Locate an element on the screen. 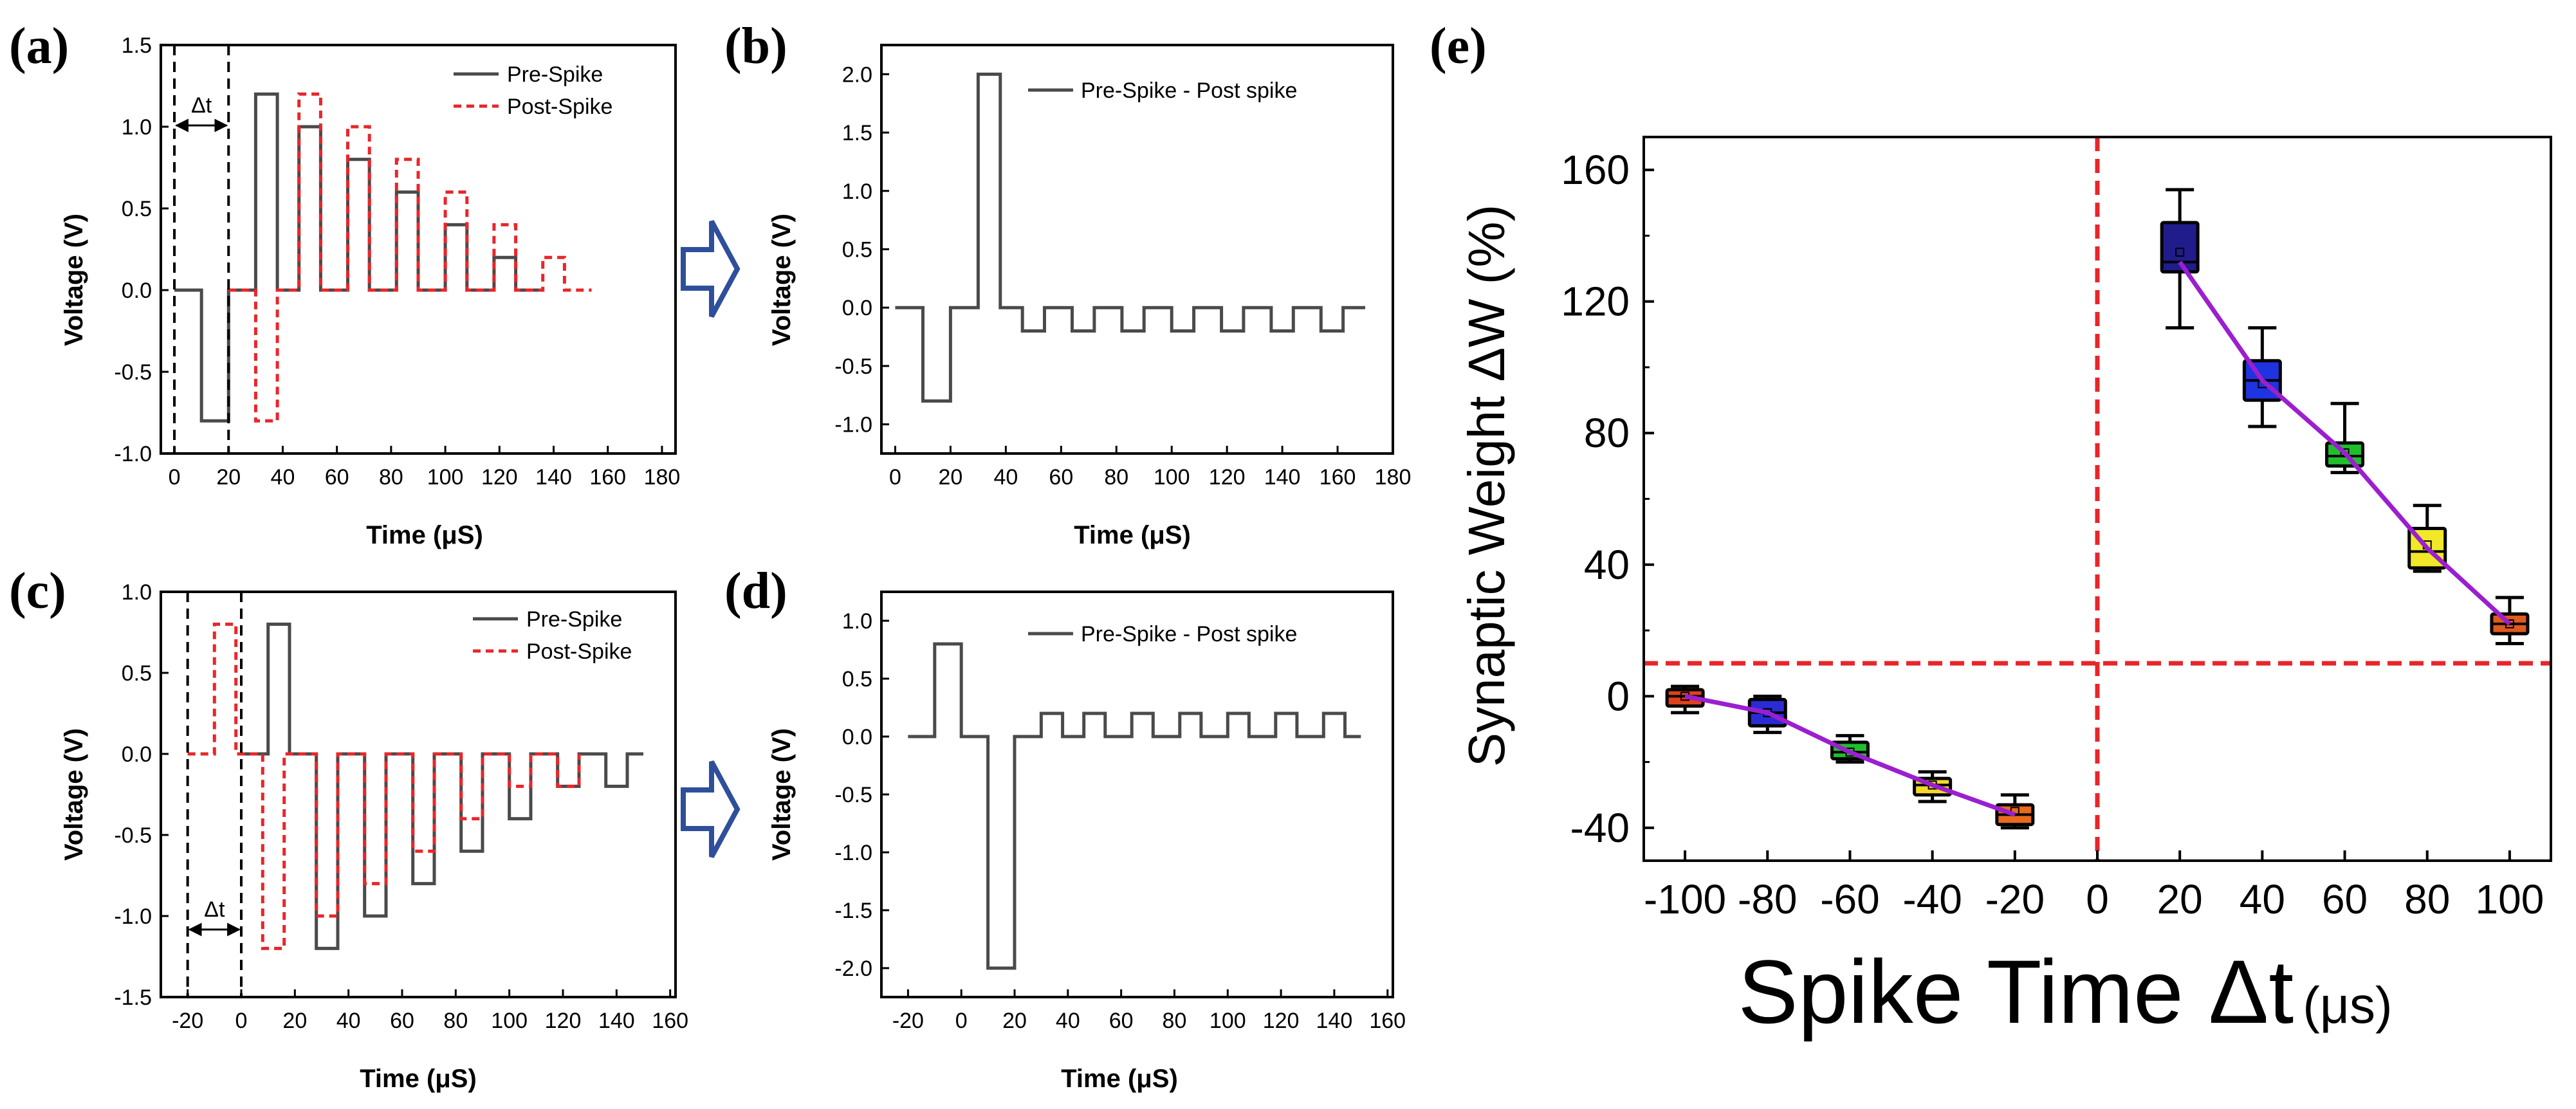 This screenshot has height=1109, width=2576. panel-b-xtick-label: 60 is located at coordinates (1061, 477).